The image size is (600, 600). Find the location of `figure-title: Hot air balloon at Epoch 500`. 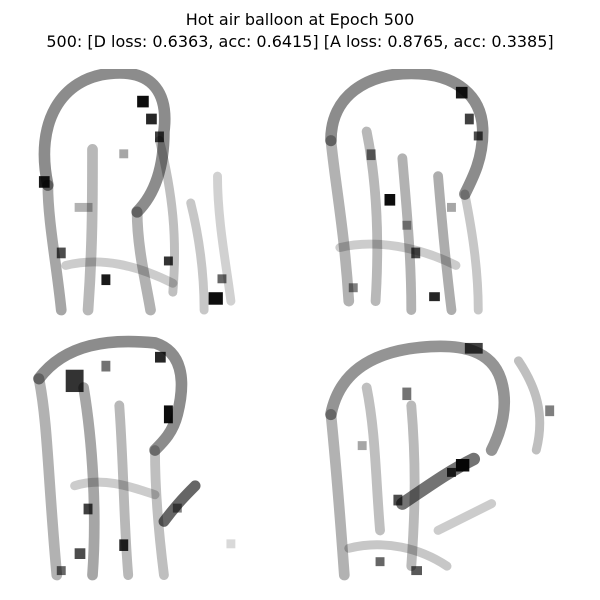

figure-title: Hot air balloon at Epoch 500 is located at coordinates (300, 19).